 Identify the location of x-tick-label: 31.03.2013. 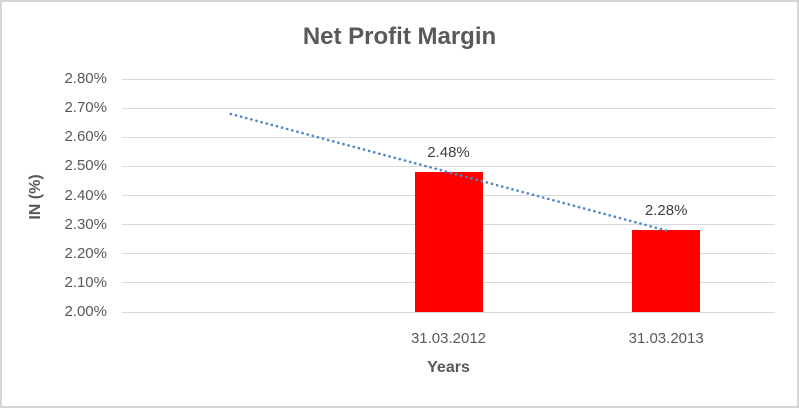
(666, 338).